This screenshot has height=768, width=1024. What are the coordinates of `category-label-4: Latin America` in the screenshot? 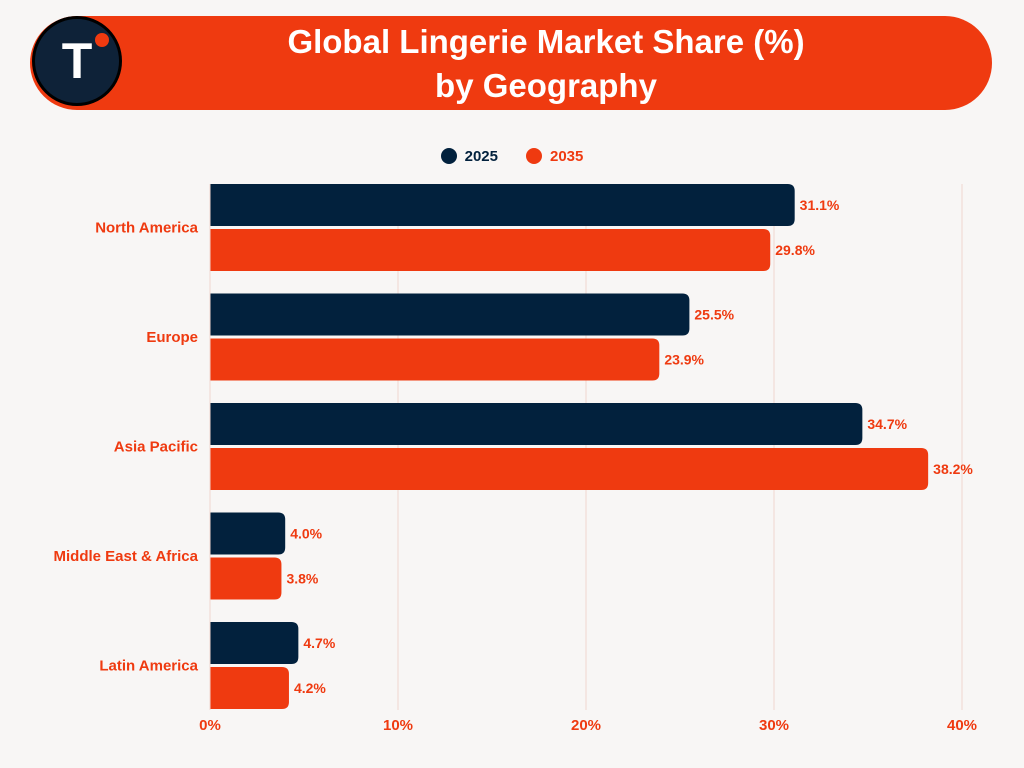 It's located at (148, 666).